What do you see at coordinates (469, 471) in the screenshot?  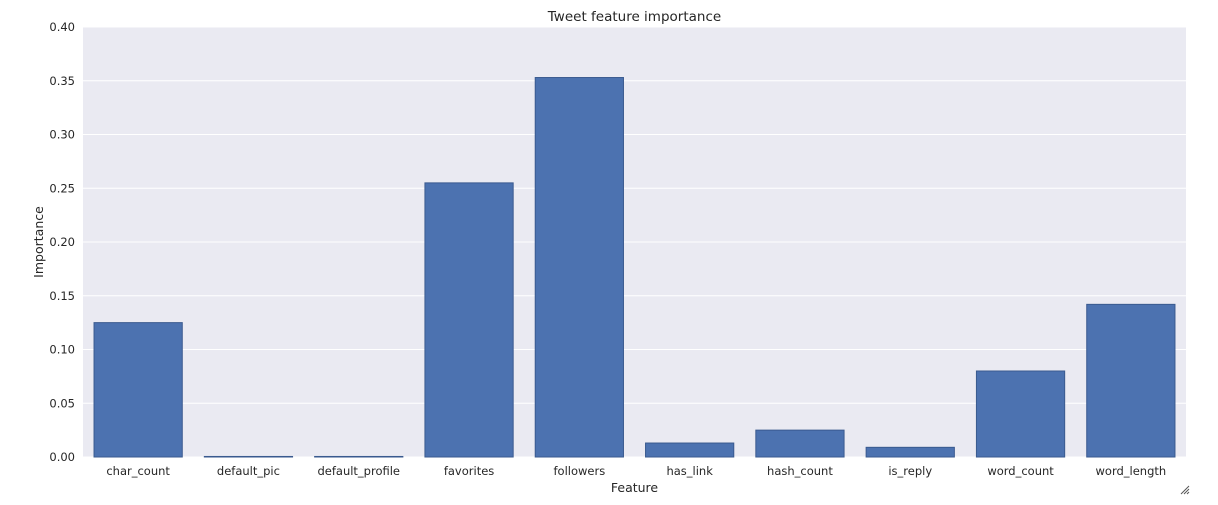 I see `x-tick-label: favorites` at bounding box center [469, 471].